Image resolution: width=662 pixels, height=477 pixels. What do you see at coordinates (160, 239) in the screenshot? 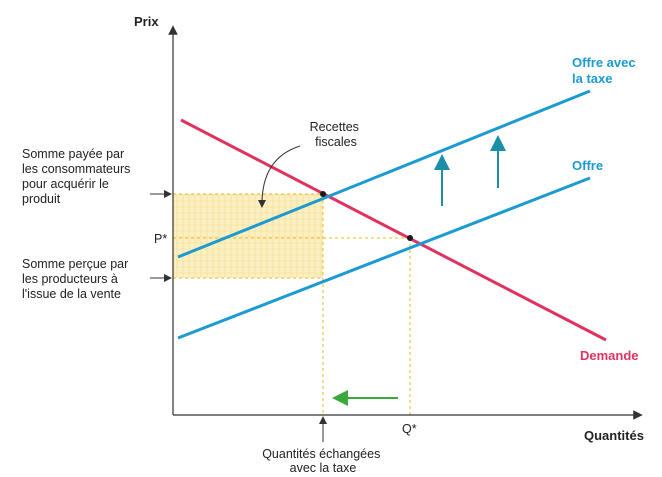
I see `p-star-label: P*` at bounding box center [160, 239].